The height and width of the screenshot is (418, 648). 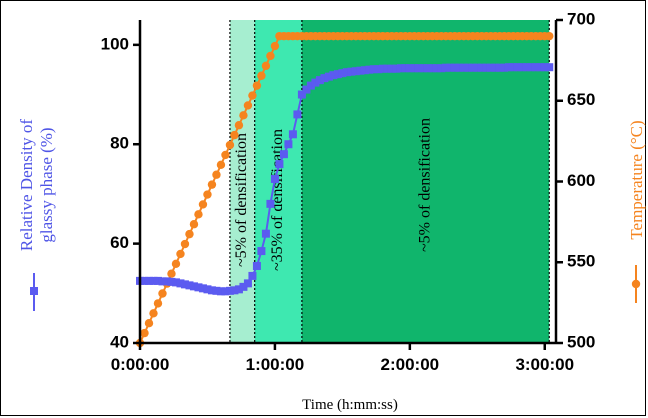 What do you see at coordinates (119, 143) in the screenshot?
I see `y-left-tick-label: 80` at bounding box center [119, 143].